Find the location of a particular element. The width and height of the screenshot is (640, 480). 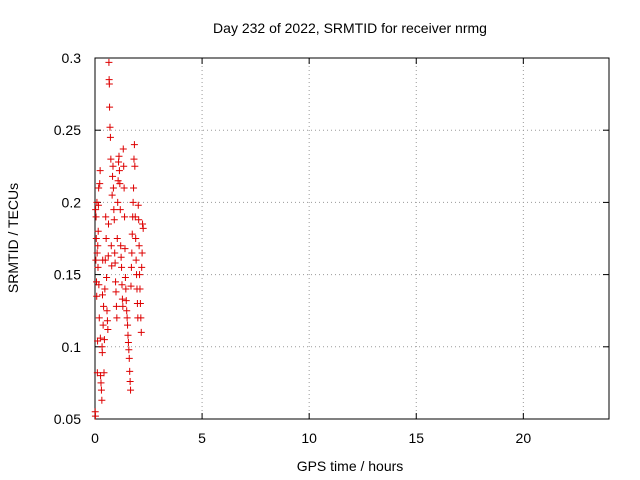

data-points is located at coordinates (119, 239).